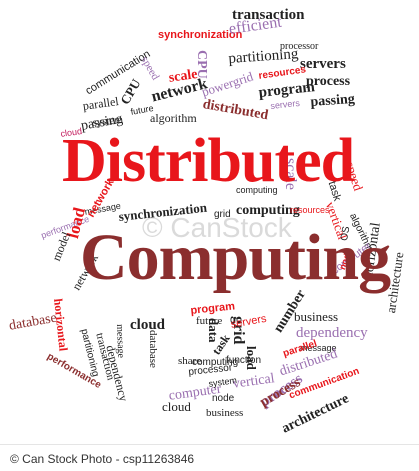  I want to click on cloud-word: process, so click(328, 81).